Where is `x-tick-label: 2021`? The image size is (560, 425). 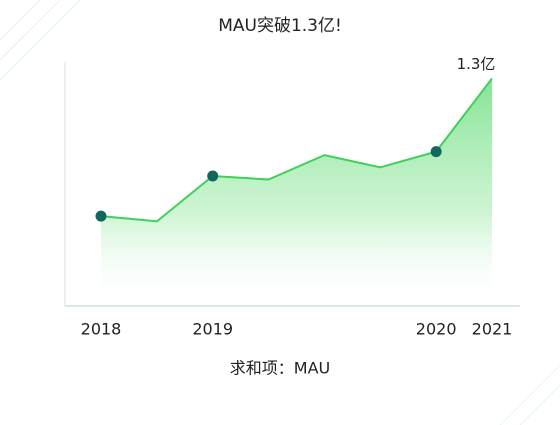
x-tick-label: 2021 is located at coordinates (492, 329).